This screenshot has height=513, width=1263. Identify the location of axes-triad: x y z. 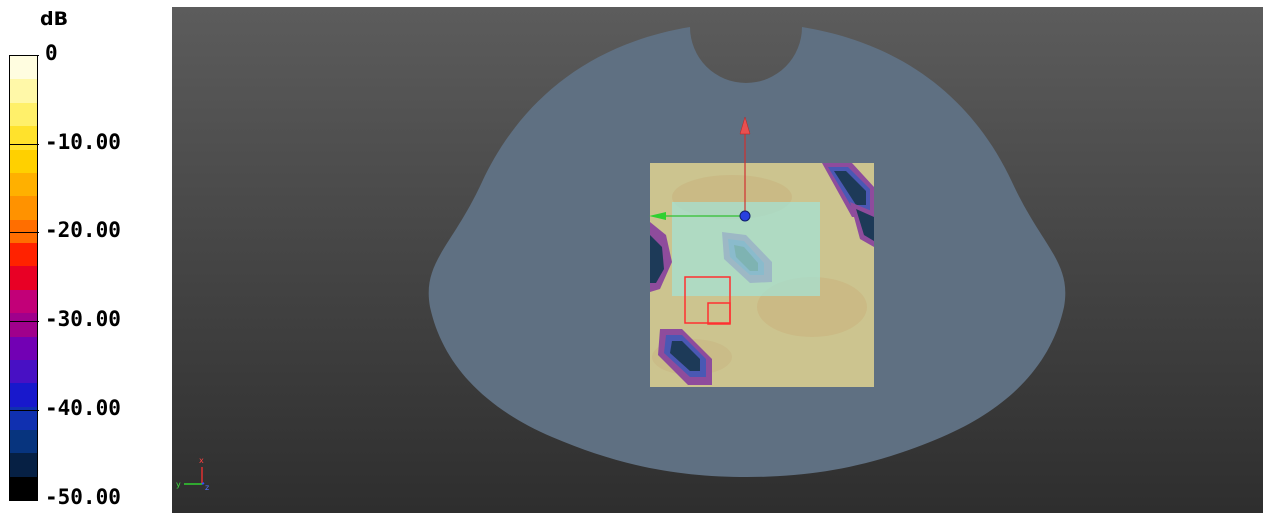
(192, 474).